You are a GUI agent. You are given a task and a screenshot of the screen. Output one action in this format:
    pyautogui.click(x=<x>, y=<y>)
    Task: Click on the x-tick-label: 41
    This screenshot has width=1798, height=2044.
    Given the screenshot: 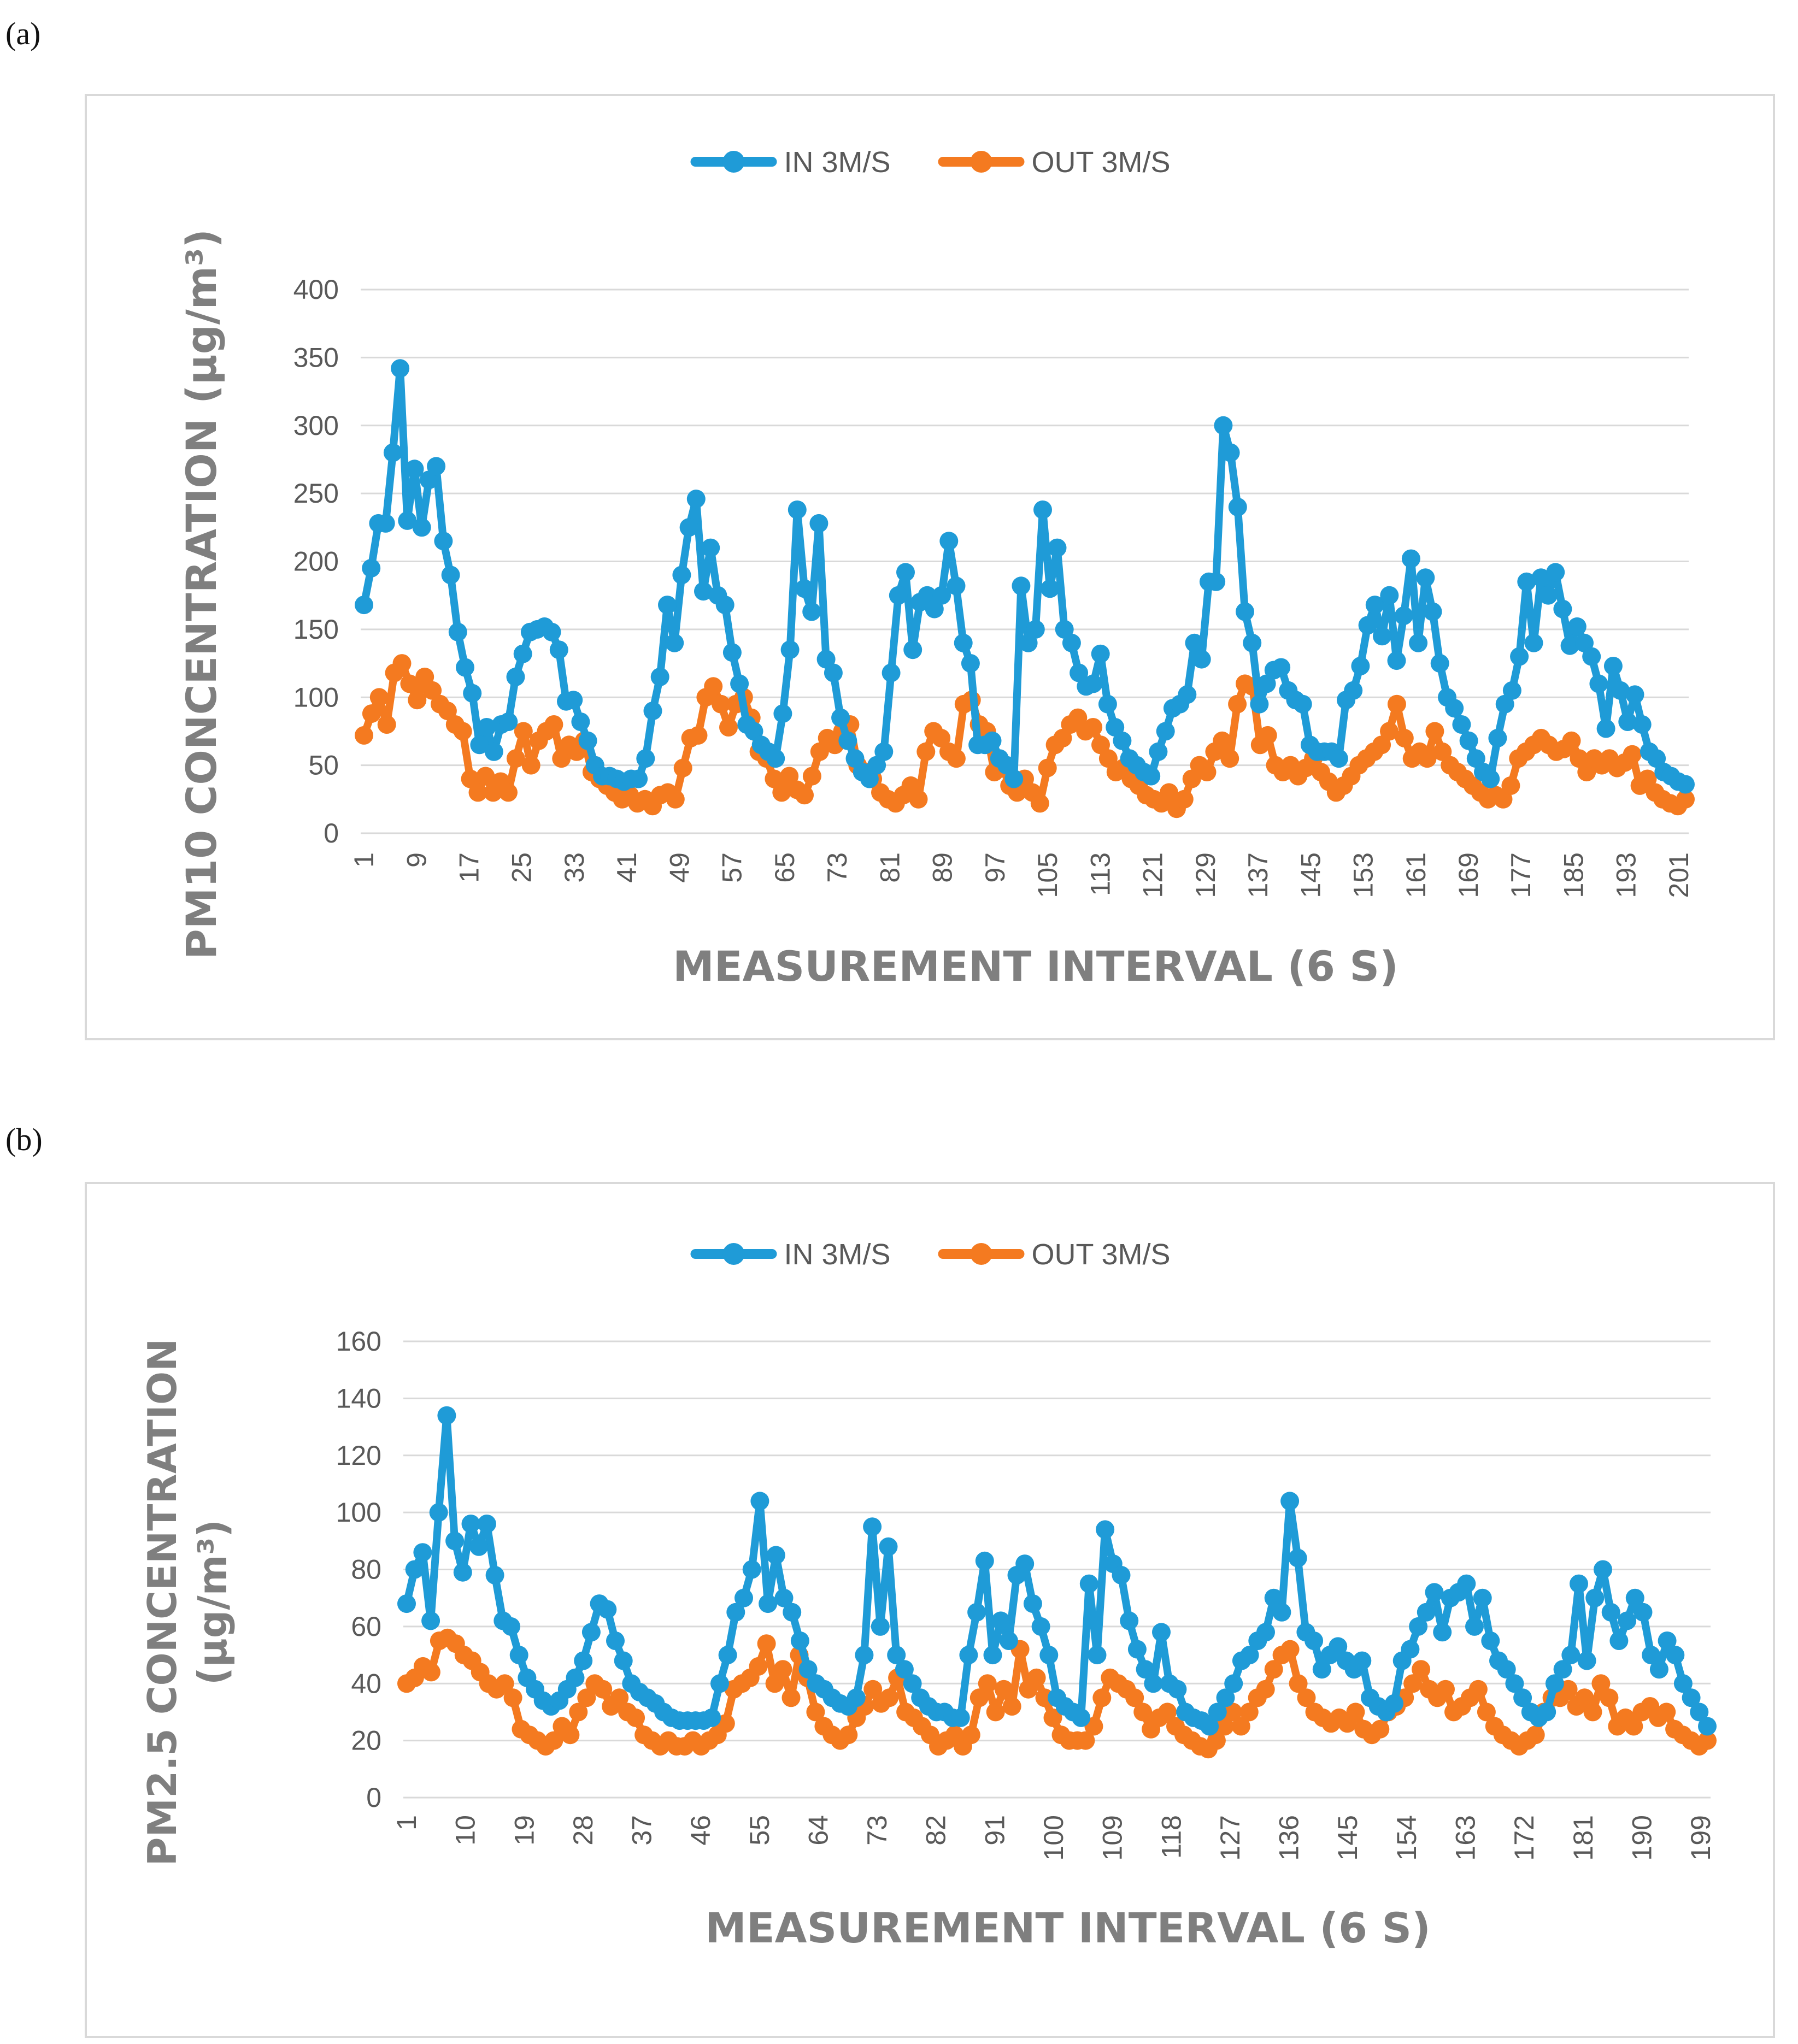 What is the action you would take?
    pyautogui.click(x=627, y=867)
    